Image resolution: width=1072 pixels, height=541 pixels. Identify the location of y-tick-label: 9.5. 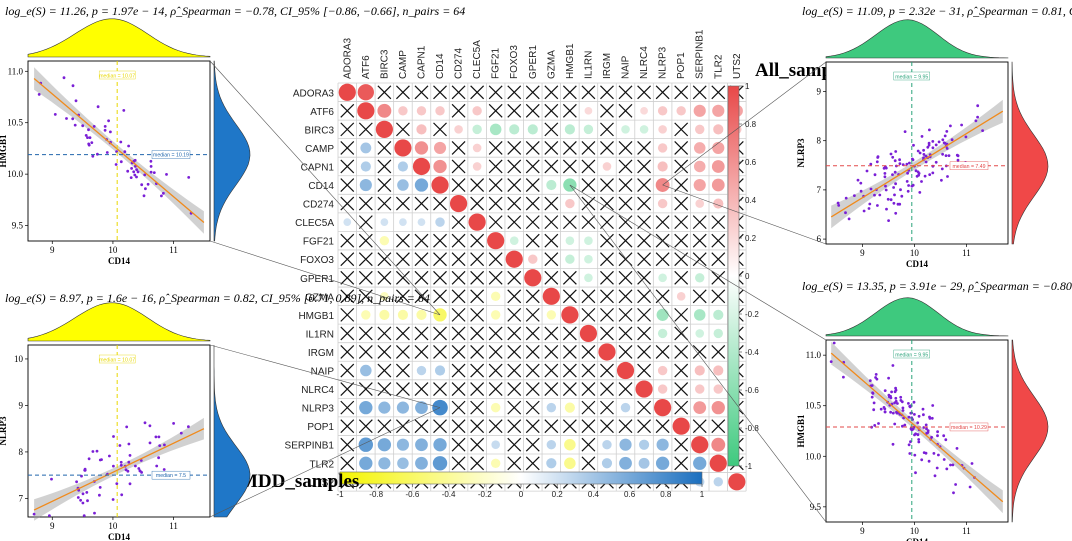
(18, 226).